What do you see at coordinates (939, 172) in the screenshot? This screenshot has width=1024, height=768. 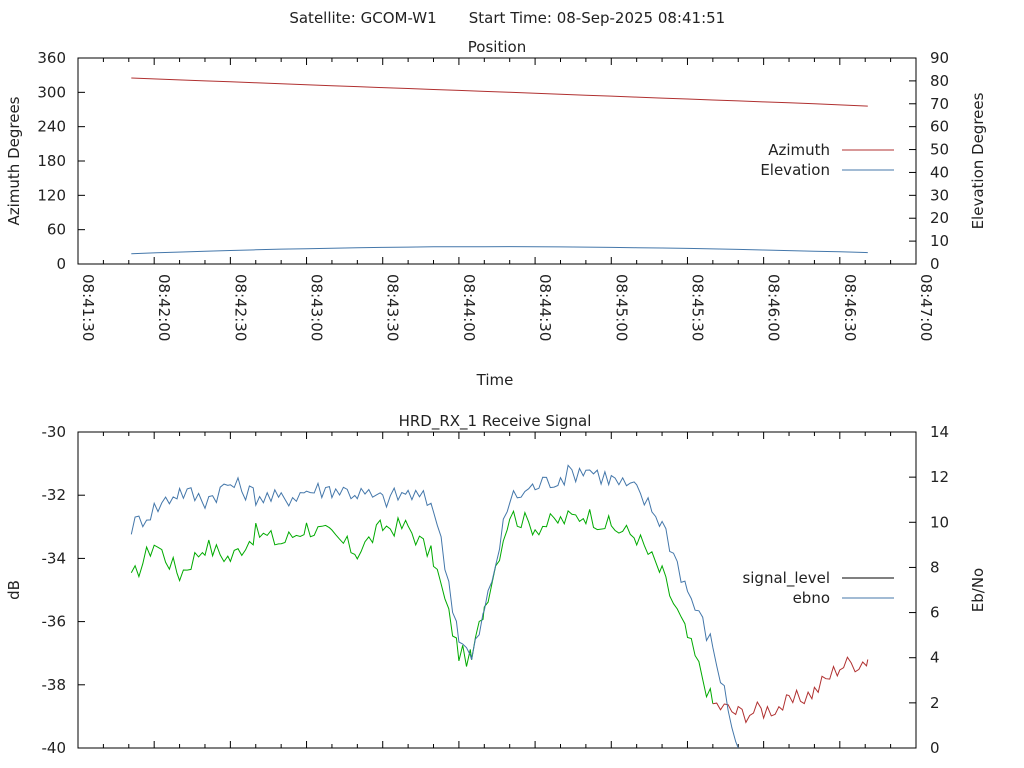 I see `position-y2-tick-label: 40` at bounding box center [939, 172].